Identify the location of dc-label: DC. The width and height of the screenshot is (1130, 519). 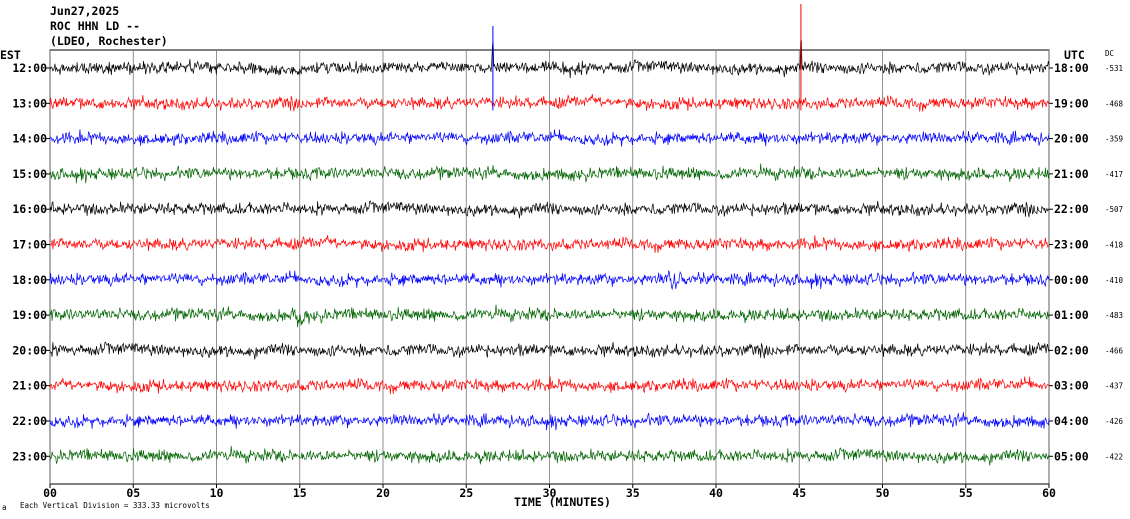
(1109, 53).